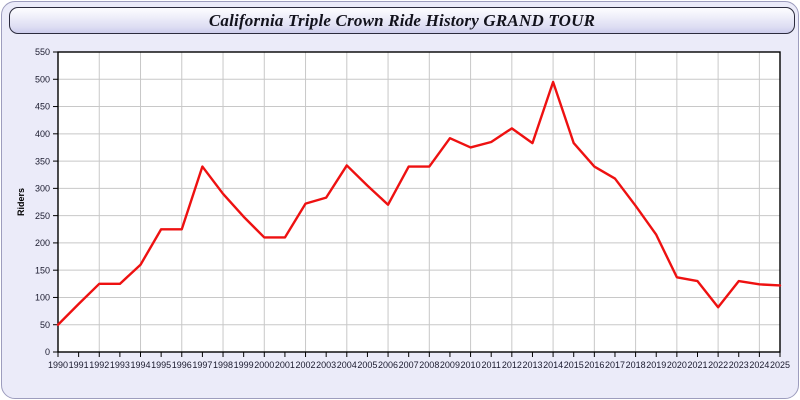 The width and height of the screenshot is (800, 400). I want to click on y-axis-tick-label: 450, so click(42, 107).